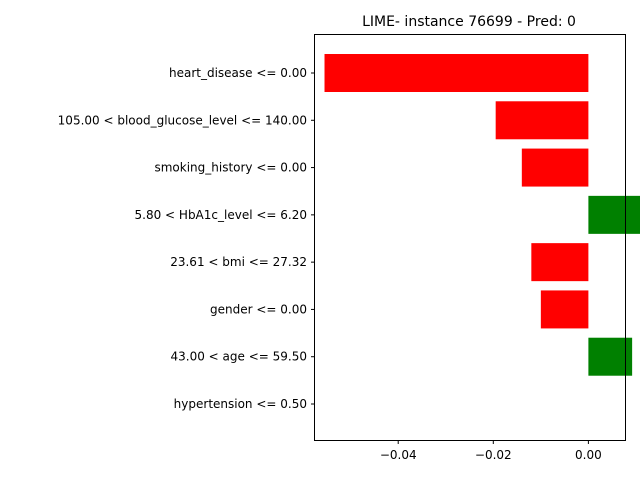 Image resolution: width=640 pixels, height=480 pixels. I want to click on x-tick-label: −0.04, so click(398, 455).